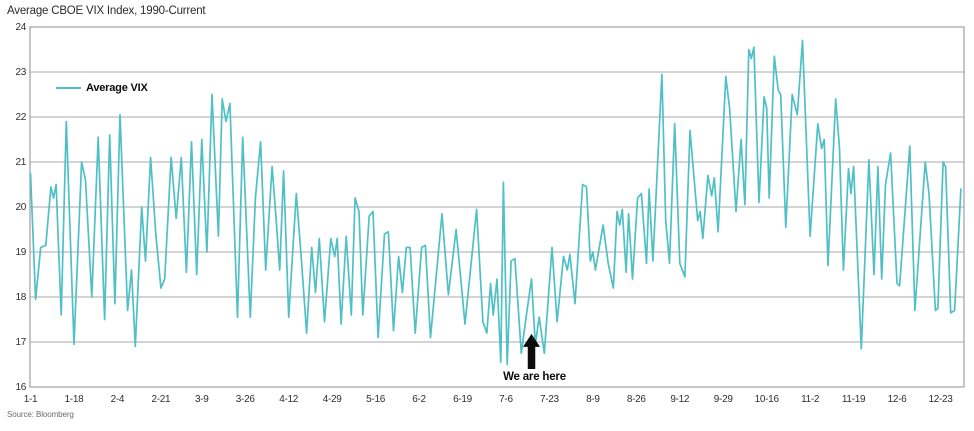 The width and height of the screenshot is (974, 431). I want to click on y-tick-label: 16, so click(20, 387).